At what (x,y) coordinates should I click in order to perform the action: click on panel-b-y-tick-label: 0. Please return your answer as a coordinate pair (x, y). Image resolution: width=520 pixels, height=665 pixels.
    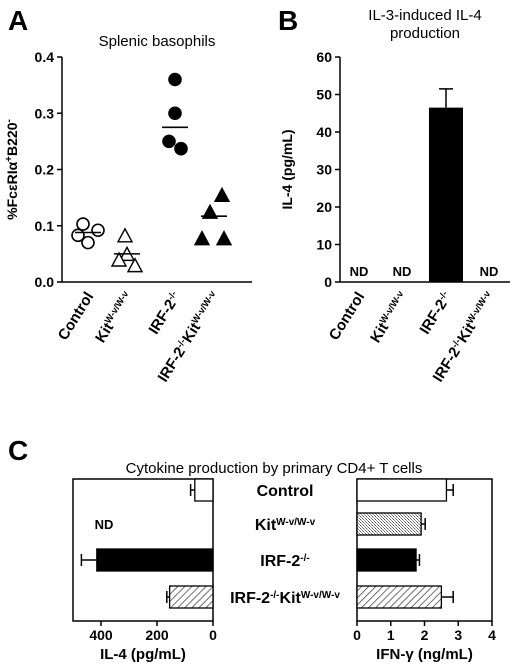
    Looking at the image, I should click on (328, 282).